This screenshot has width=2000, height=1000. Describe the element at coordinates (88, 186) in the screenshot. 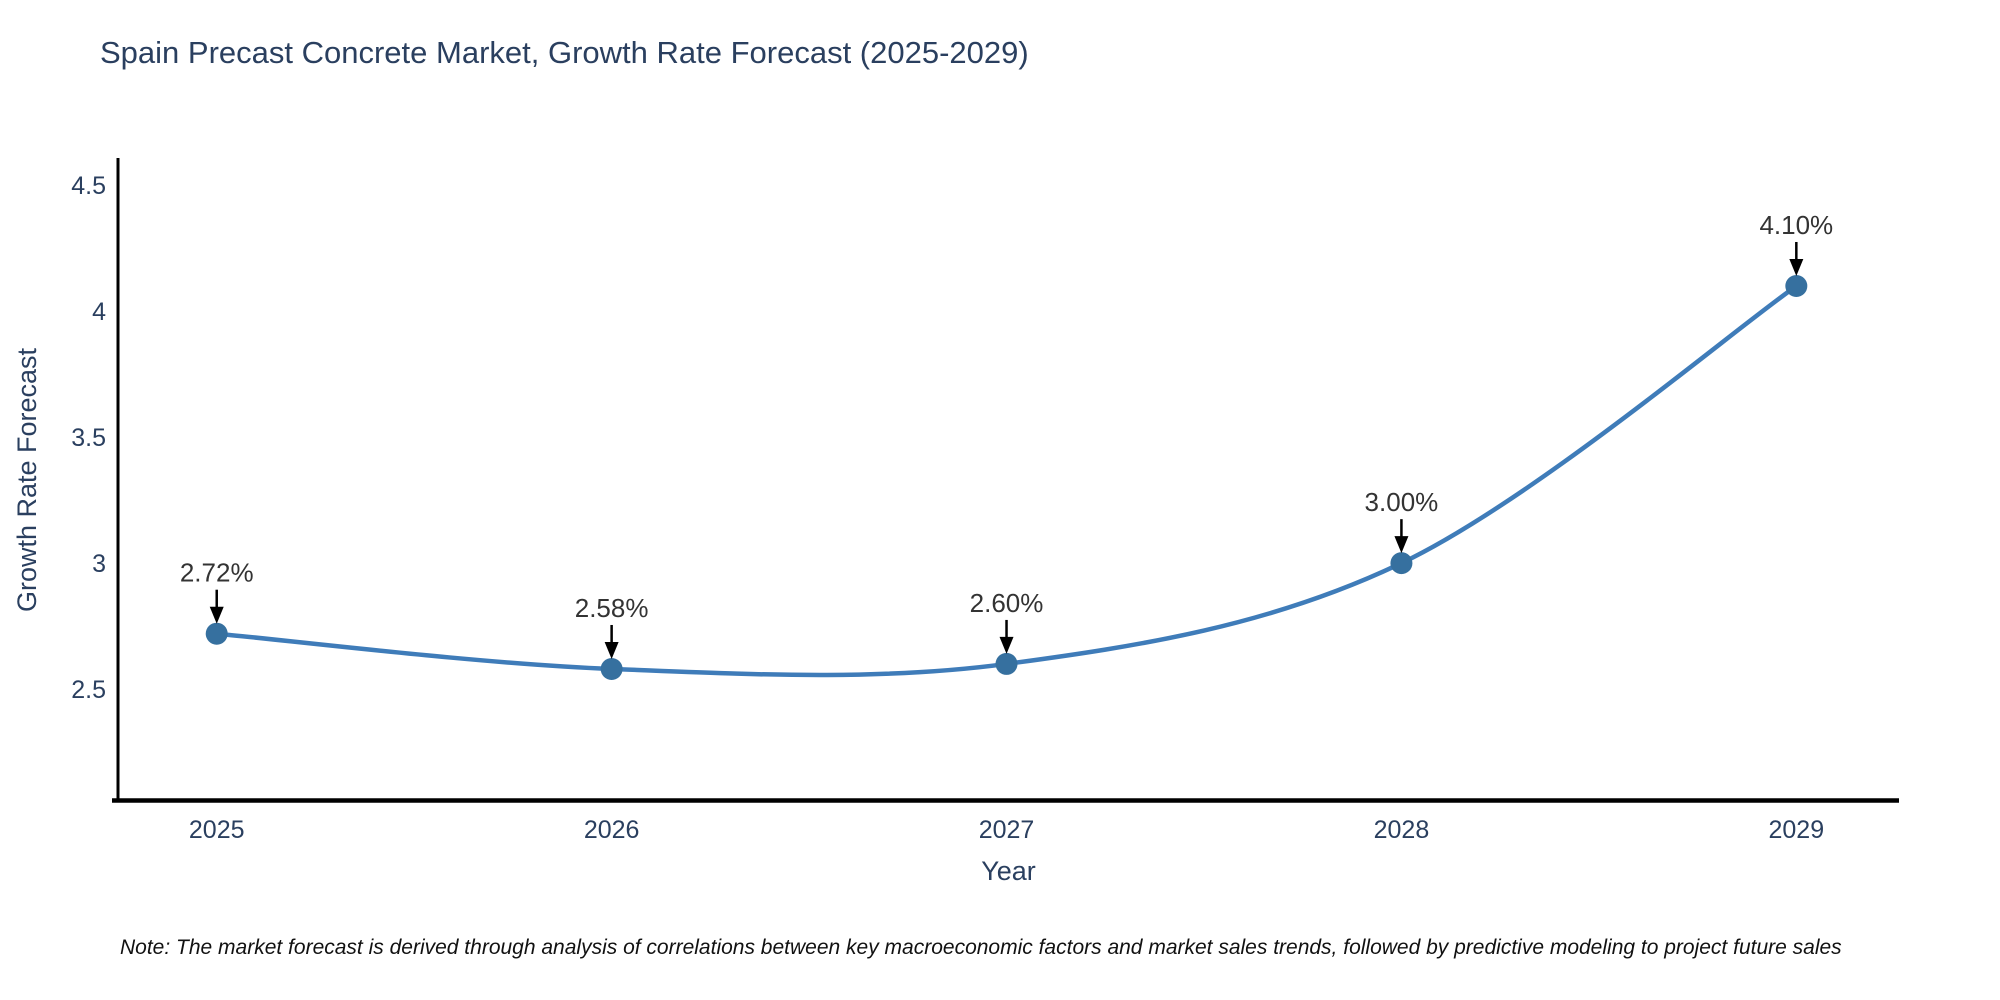

I see `y-tick-label: 4.5` at that location.